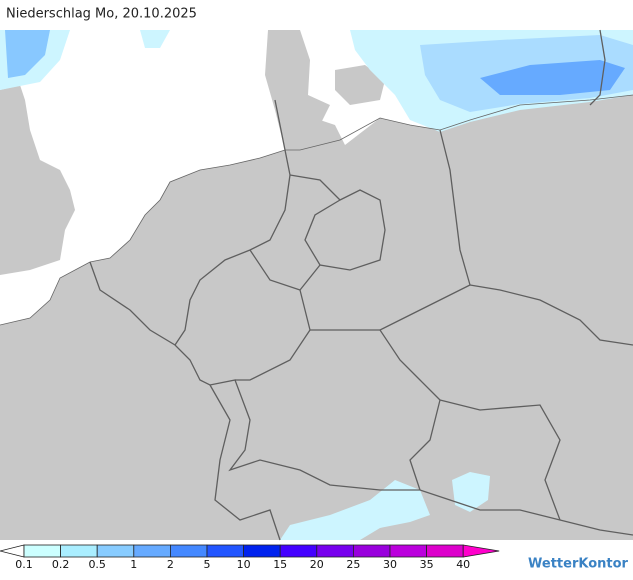 The width and height of the screenshot is (633, 580). What do you see at coordinates (481, 551) in the screenshot?
I see `legend-high-arrow` at bounding box center [481, 551].